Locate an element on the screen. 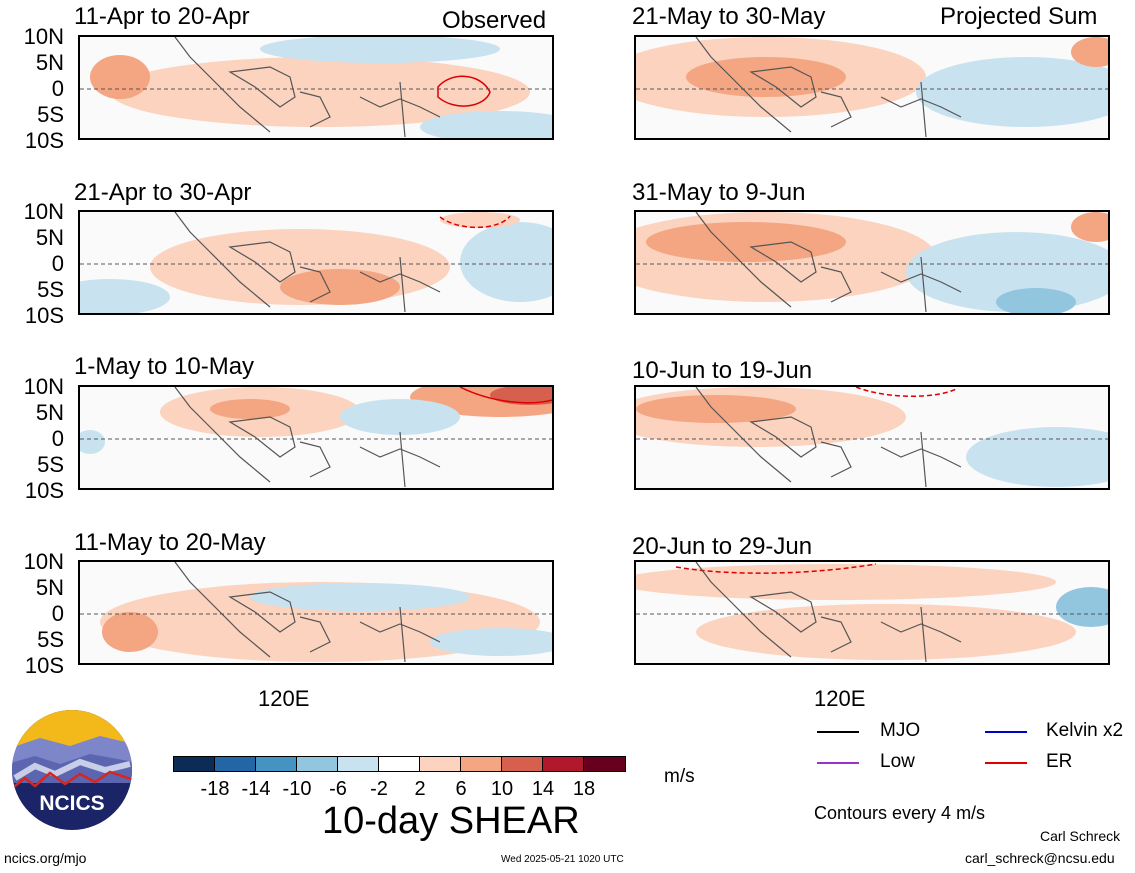  legend-label-er: ER is located at coordinates (1059, 761).